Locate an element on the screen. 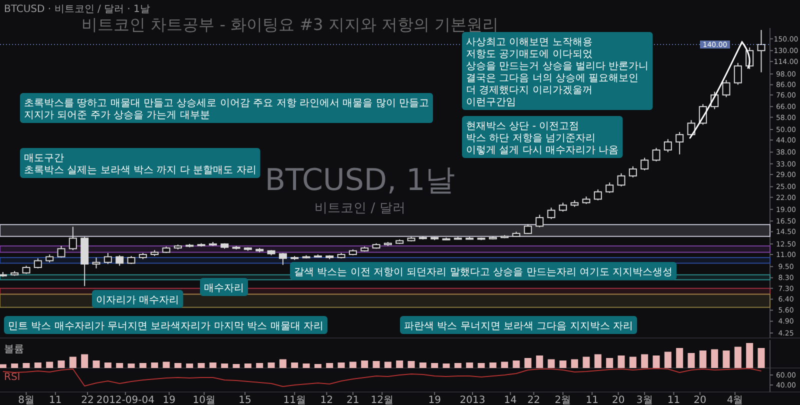 The height and width of the screenshot is (405, 800). annotation: RSI is located at coordinates (12, 377).